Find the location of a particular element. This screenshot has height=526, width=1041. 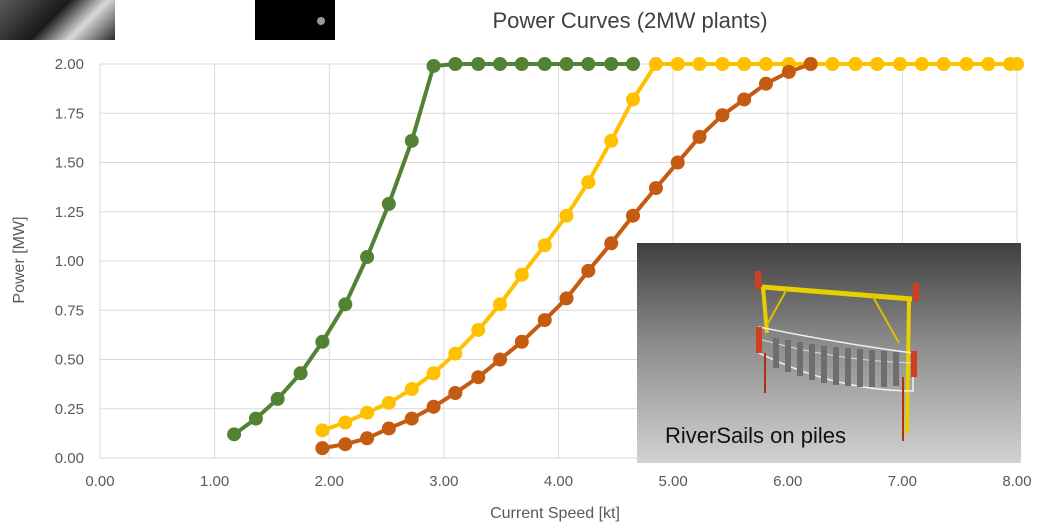

x-tick-label: 6.00 is located at coordinates (787, 481).